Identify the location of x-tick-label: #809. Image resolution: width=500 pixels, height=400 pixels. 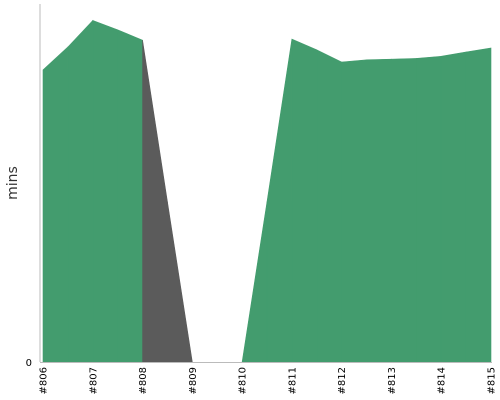
(193, 380).